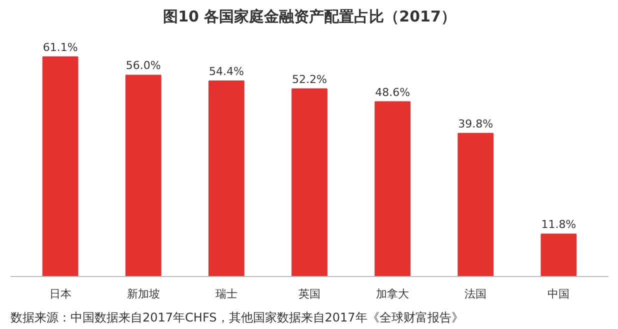 This screenshot has width=618, height=329. Describe the element at coordinates (393, 294) in the screenshot. I see `x-tick-label: 加拿大` at that location.